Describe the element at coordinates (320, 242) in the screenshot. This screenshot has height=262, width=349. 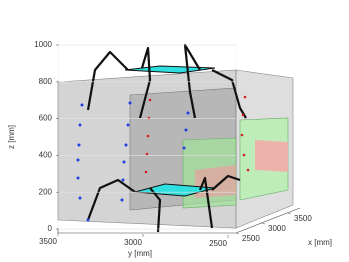
I see `x-axis-label: x [mm]` at that location.